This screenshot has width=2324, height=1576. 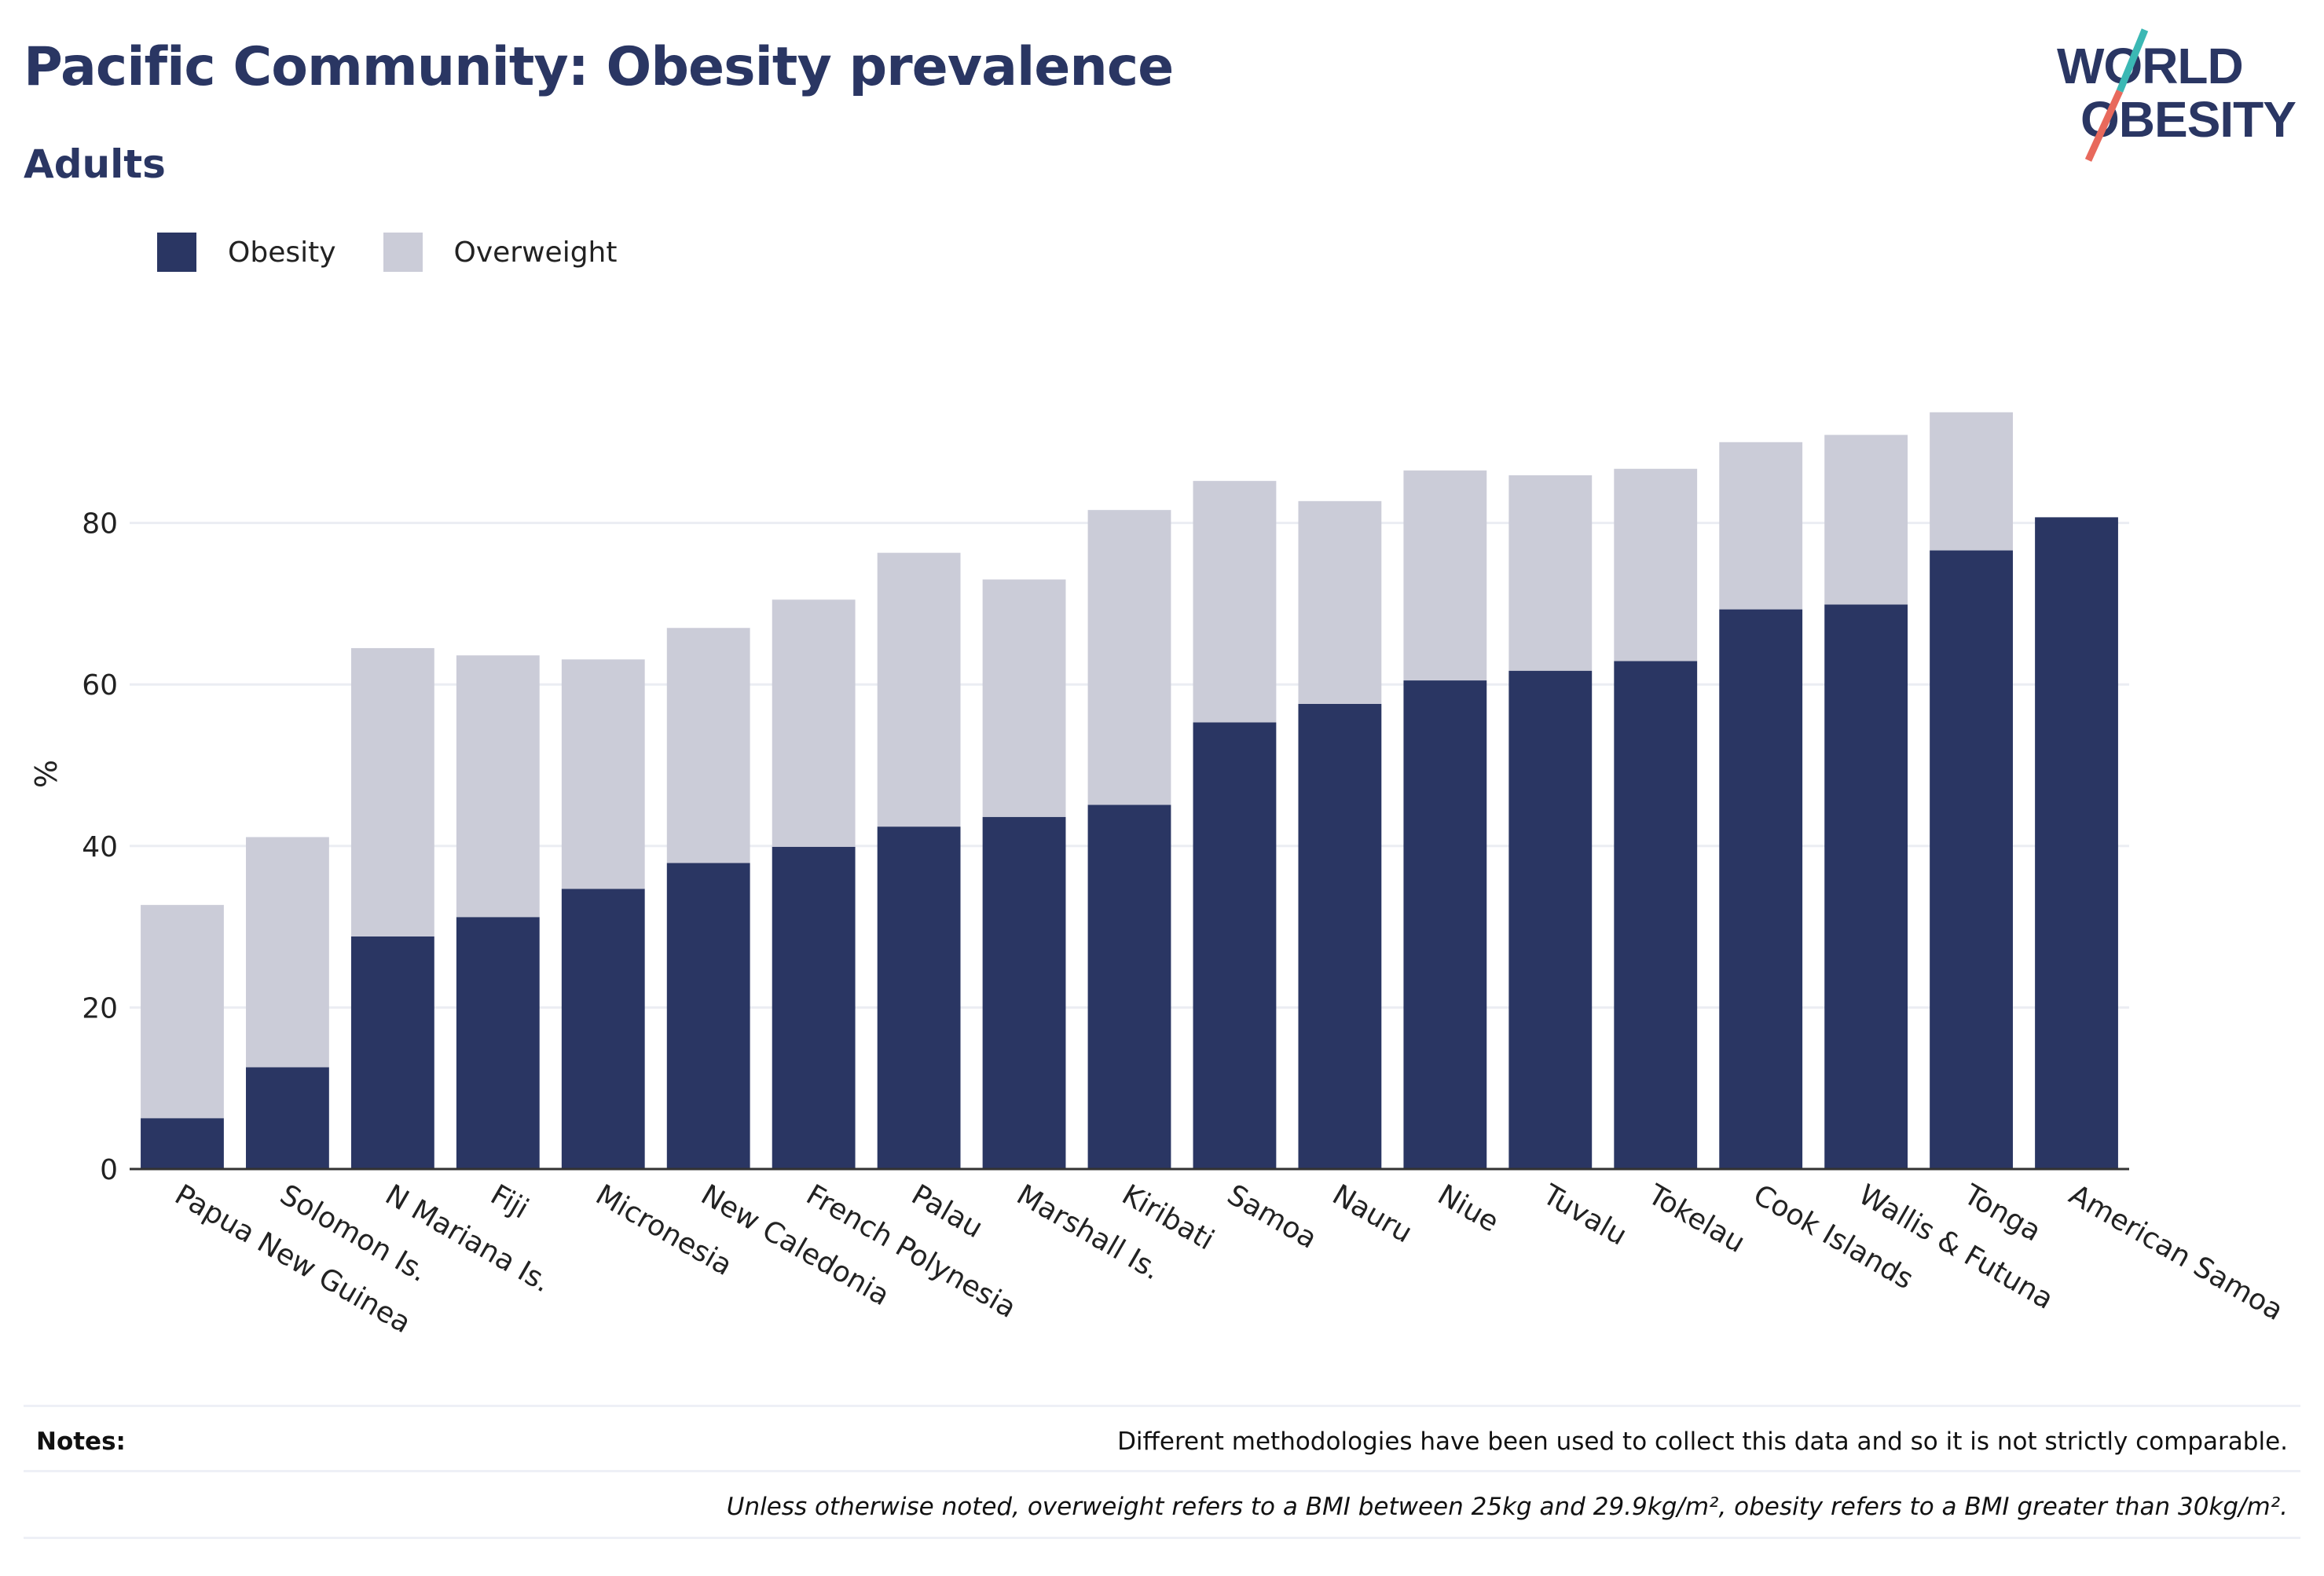 I want to click on x-tick-label: Nauru, so click(x=1372, y=1213).